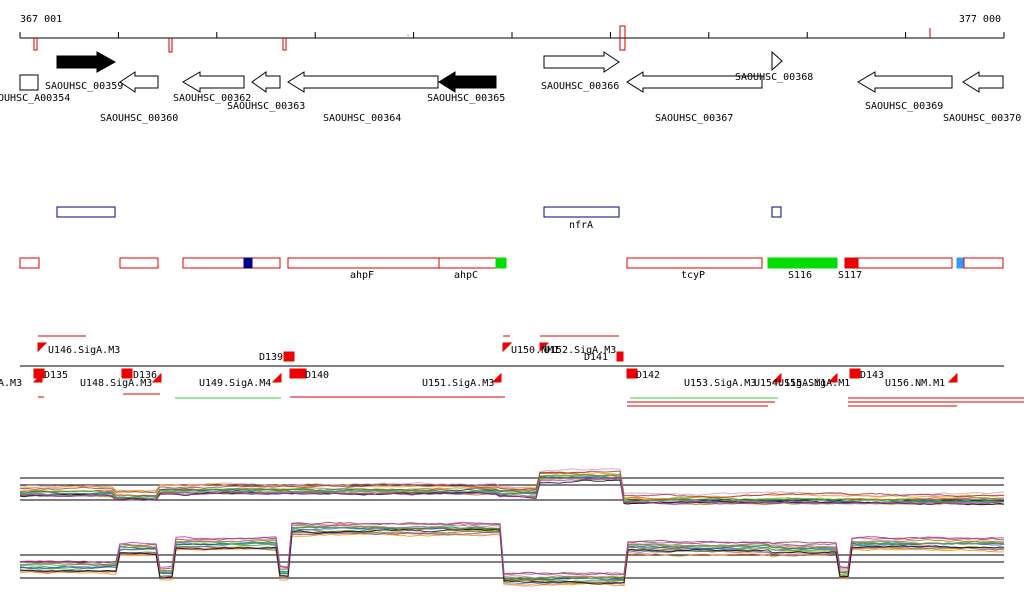  What do you see at coordinates (720, 383) in the screenshot?
I see `segment-label: U153.SigA.M3` at bounding box center [720, 383].